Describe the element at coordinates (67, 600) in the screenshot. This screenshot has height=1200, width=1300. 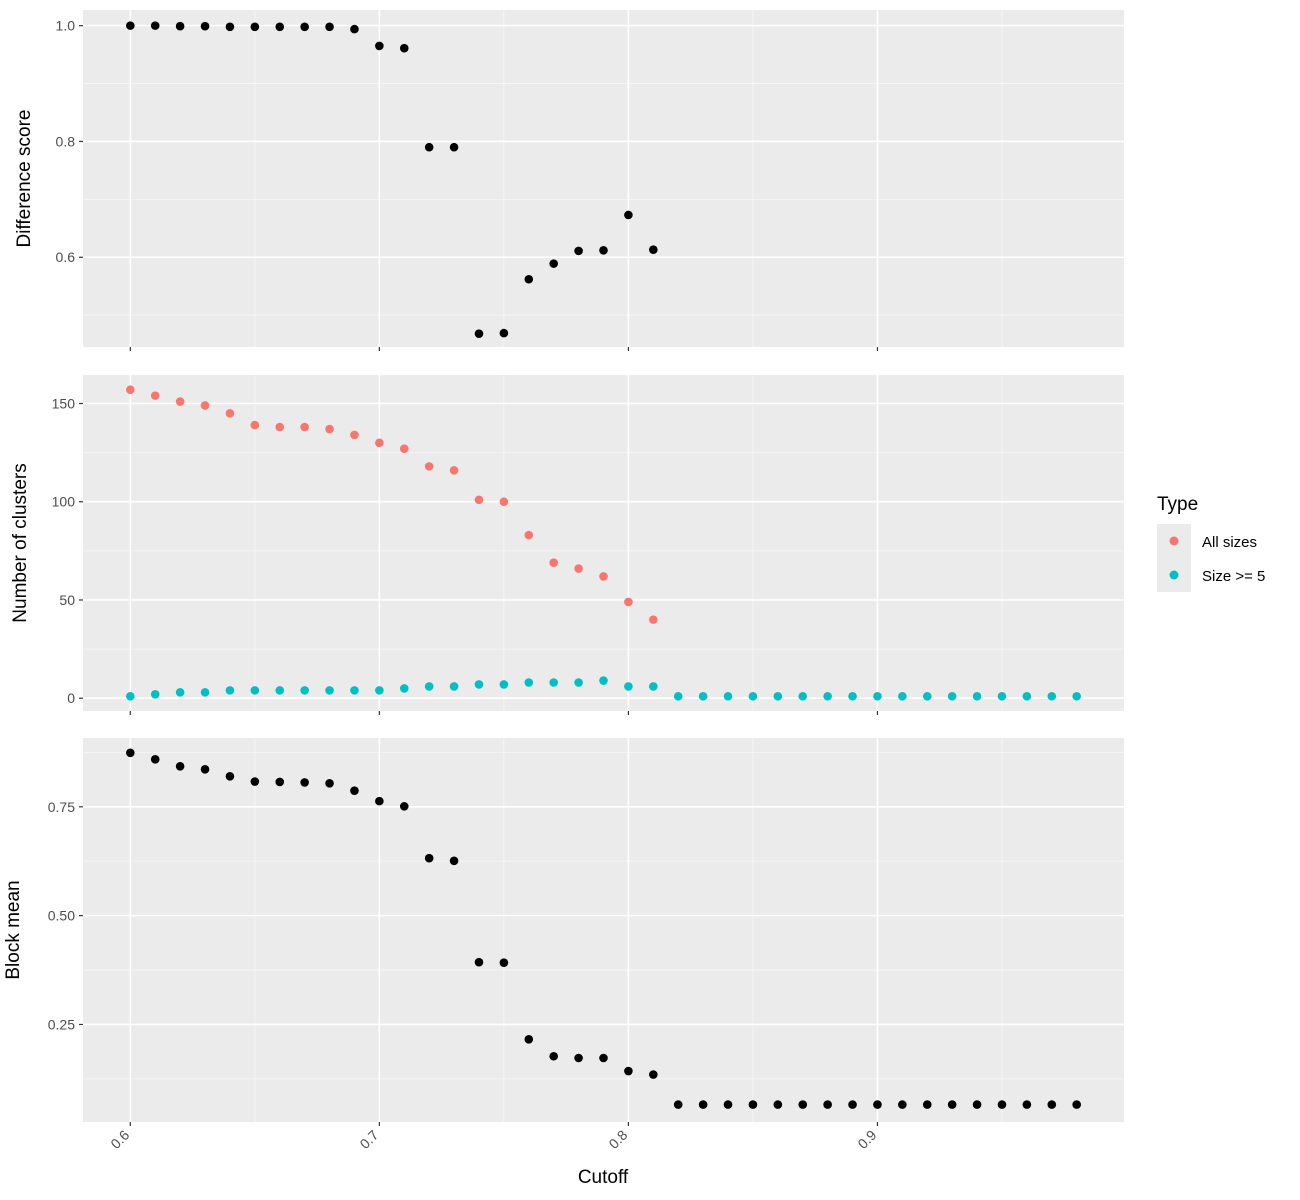
I see `y-tick-label: 50` at that location.